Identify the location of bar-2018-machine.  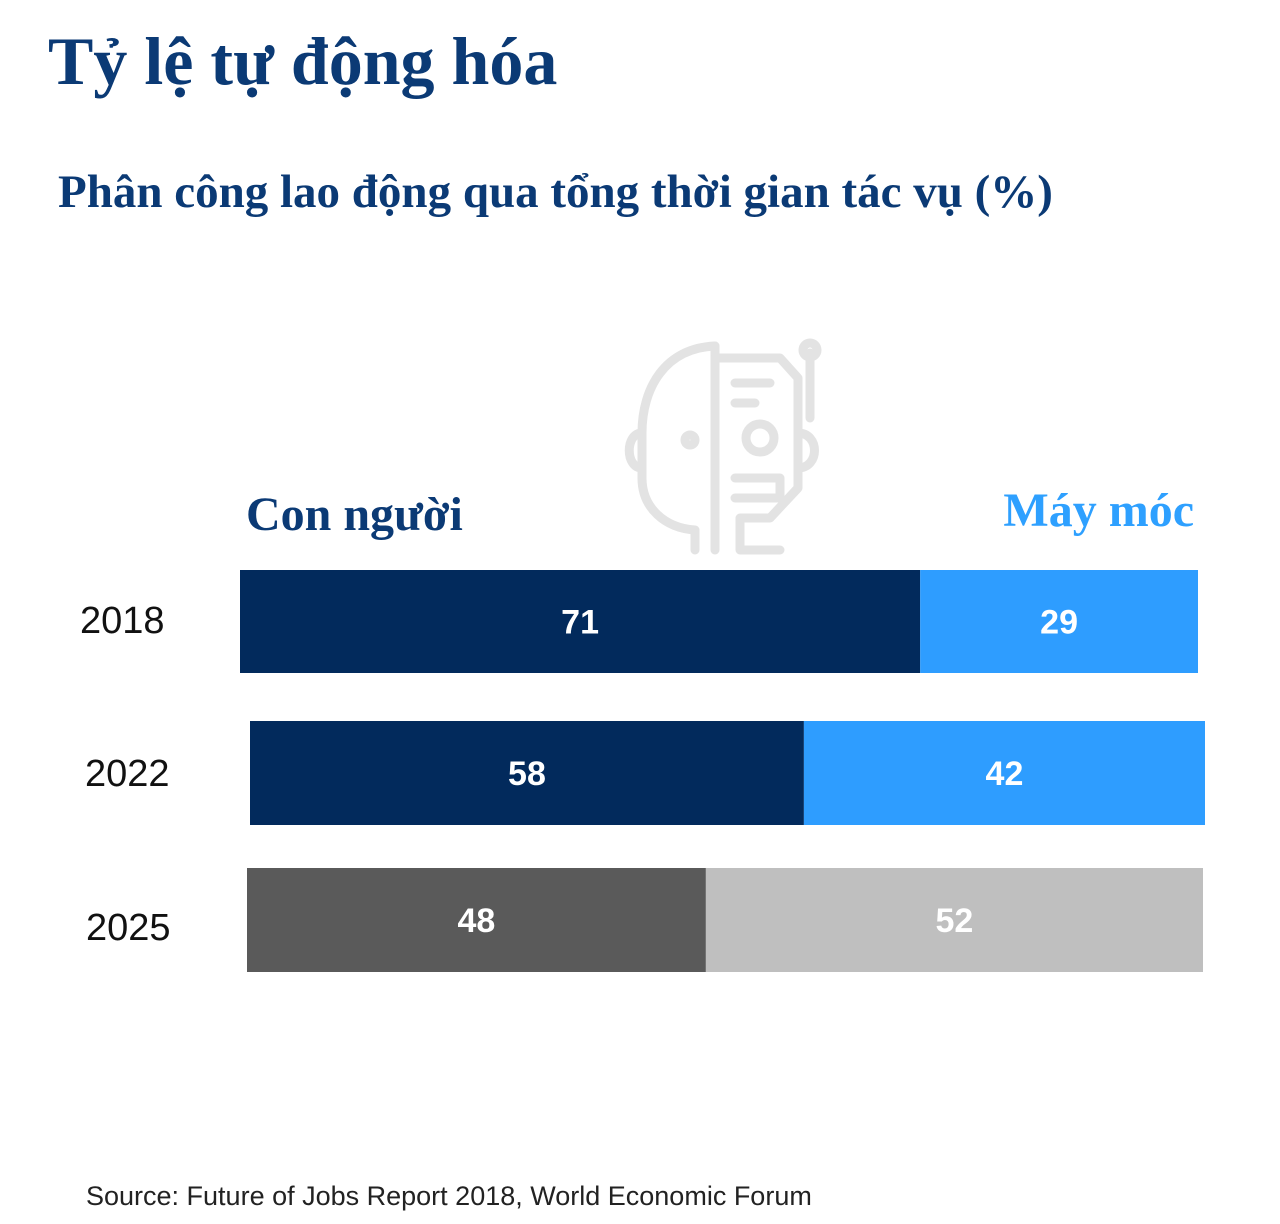
(1059, 621).